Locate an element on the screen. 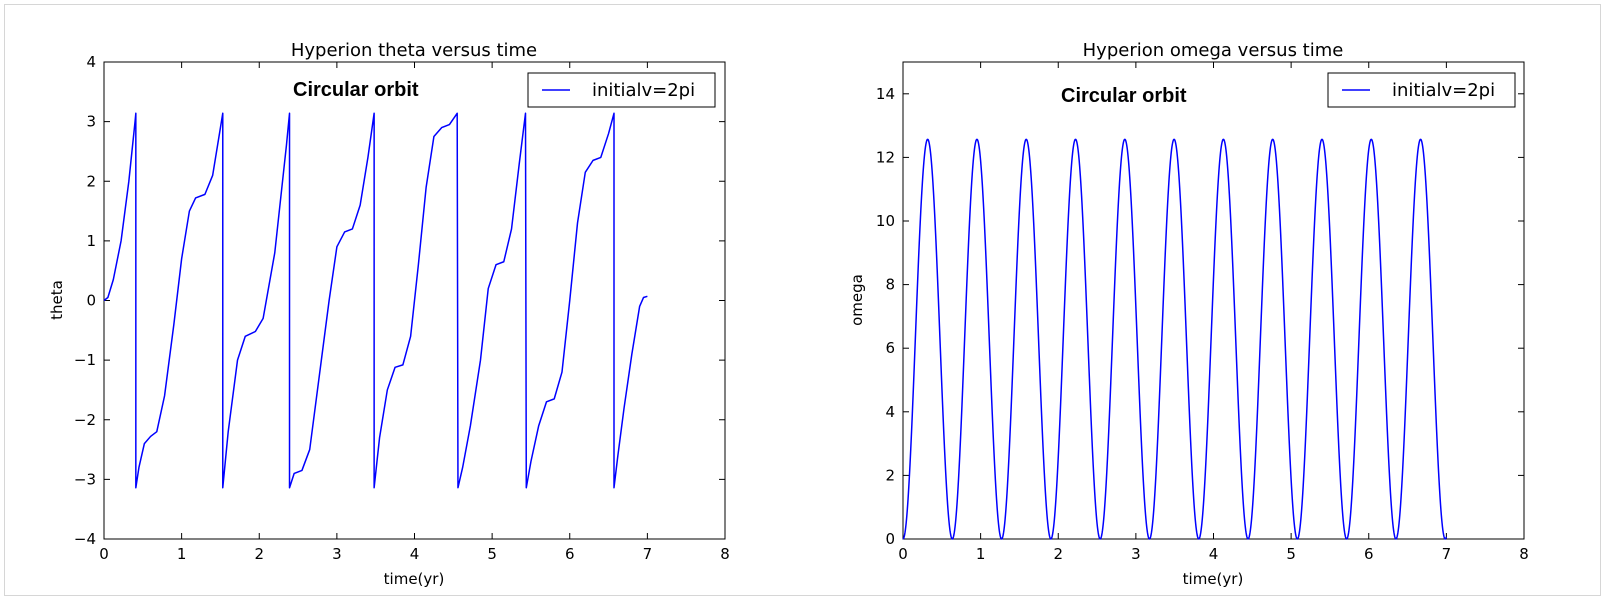 This screenshot has width=1607, height=604. chart-title: Hyperion theta versus time is located at coordinates (414, 50).